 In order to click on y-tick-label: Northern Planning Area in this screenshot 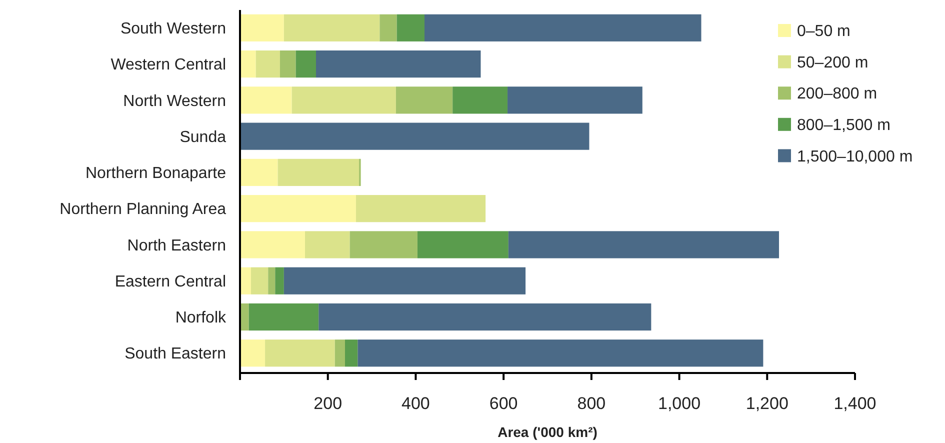, I will do `click(143, 209)`.